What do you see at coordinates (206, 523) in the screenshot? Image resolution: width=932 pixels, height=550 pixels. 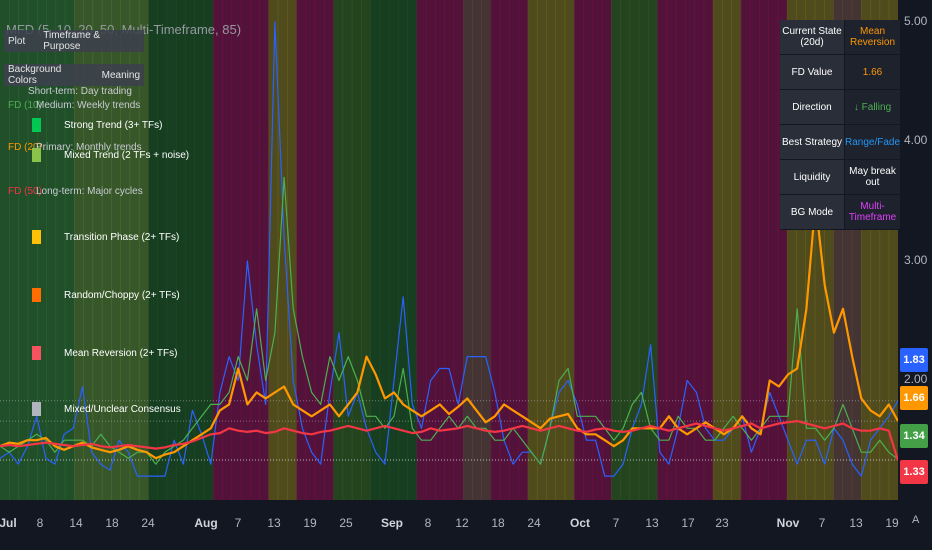 I see `x-tick-label: Aug` at bounding box center [206, 523].